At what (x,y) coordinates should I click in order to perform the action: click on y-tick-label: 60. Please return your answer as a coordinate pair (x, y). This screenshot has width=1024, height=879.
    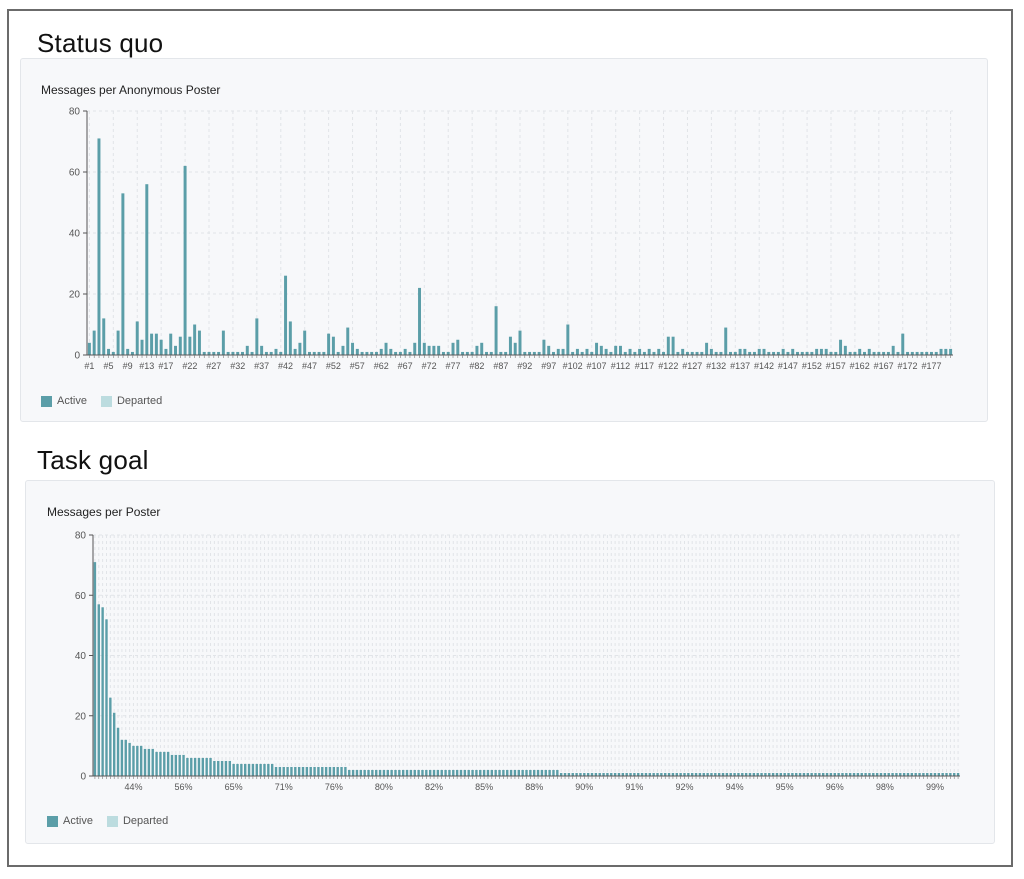
    Looking at the image, I should click on (75, 173).